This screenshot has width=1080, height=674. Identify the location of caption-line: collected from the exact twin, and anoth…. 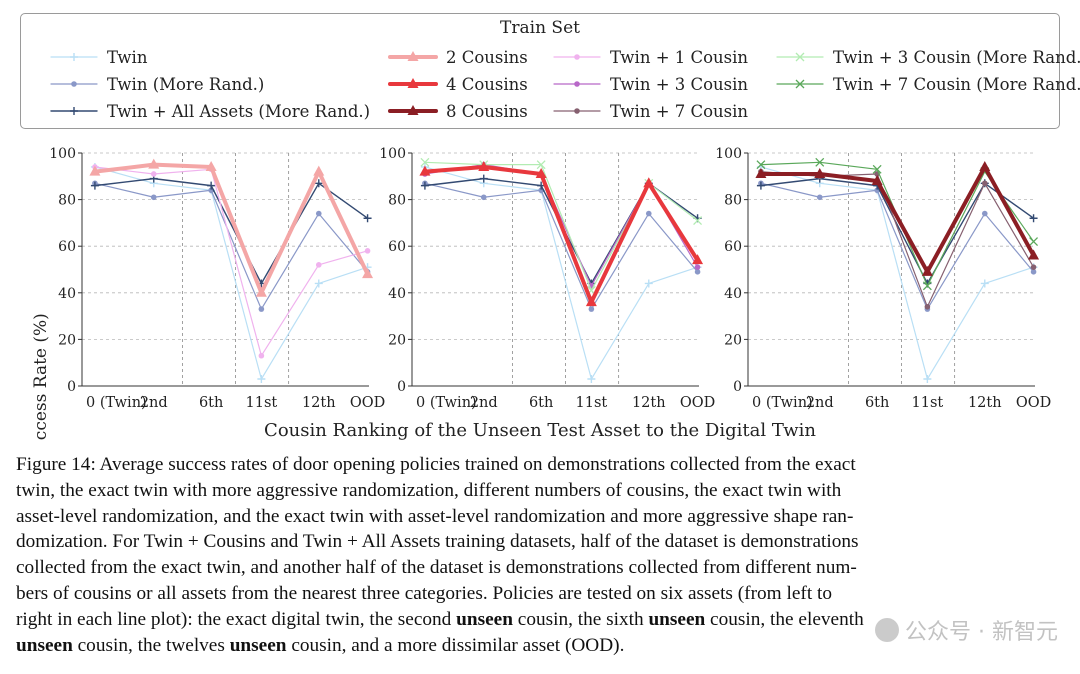
(436, 568).